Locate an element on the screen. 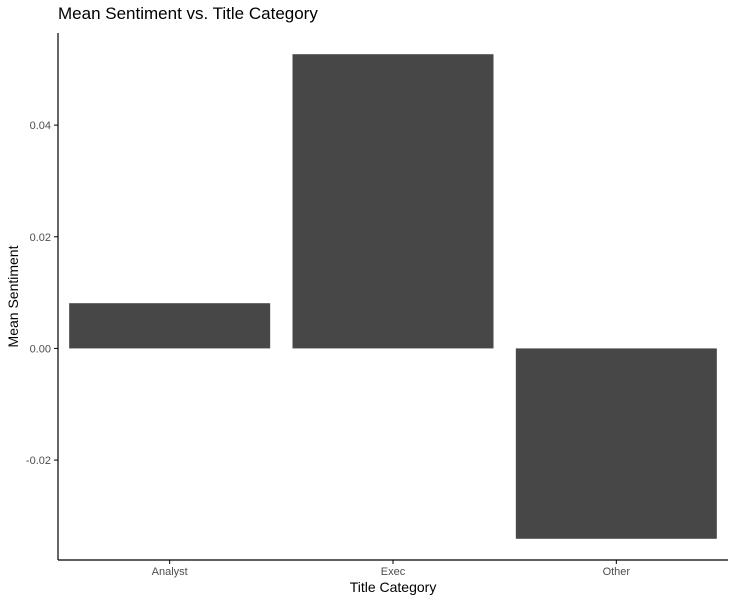 This screenshot has height=602, width=737. x-tick-label: Exec is located at coordinates (393, 572).